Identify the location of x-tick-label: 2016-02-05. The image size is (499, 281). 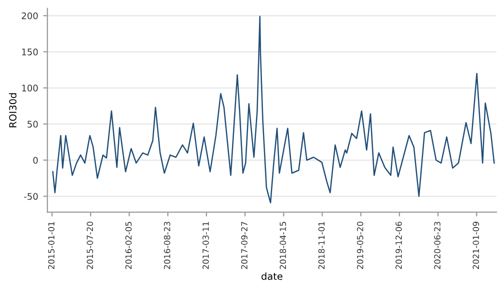
(128, 245).